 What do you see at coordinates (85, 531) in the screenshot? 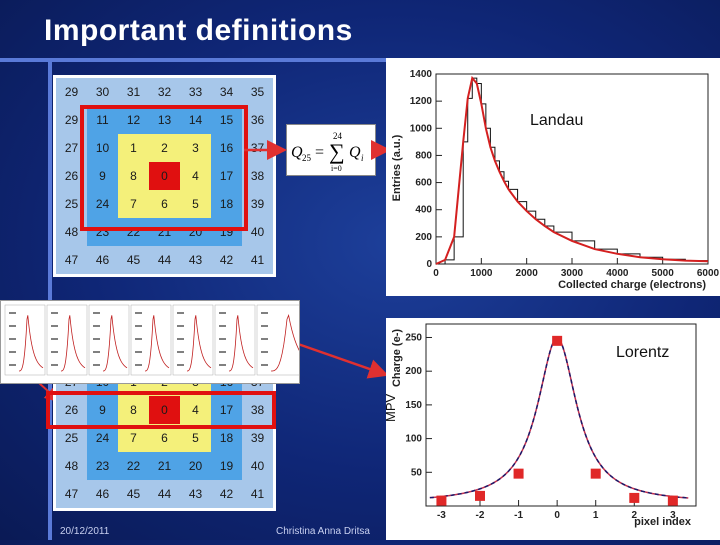
I see `footer-date: 20/12/2011` at bounding box center [85, 531].